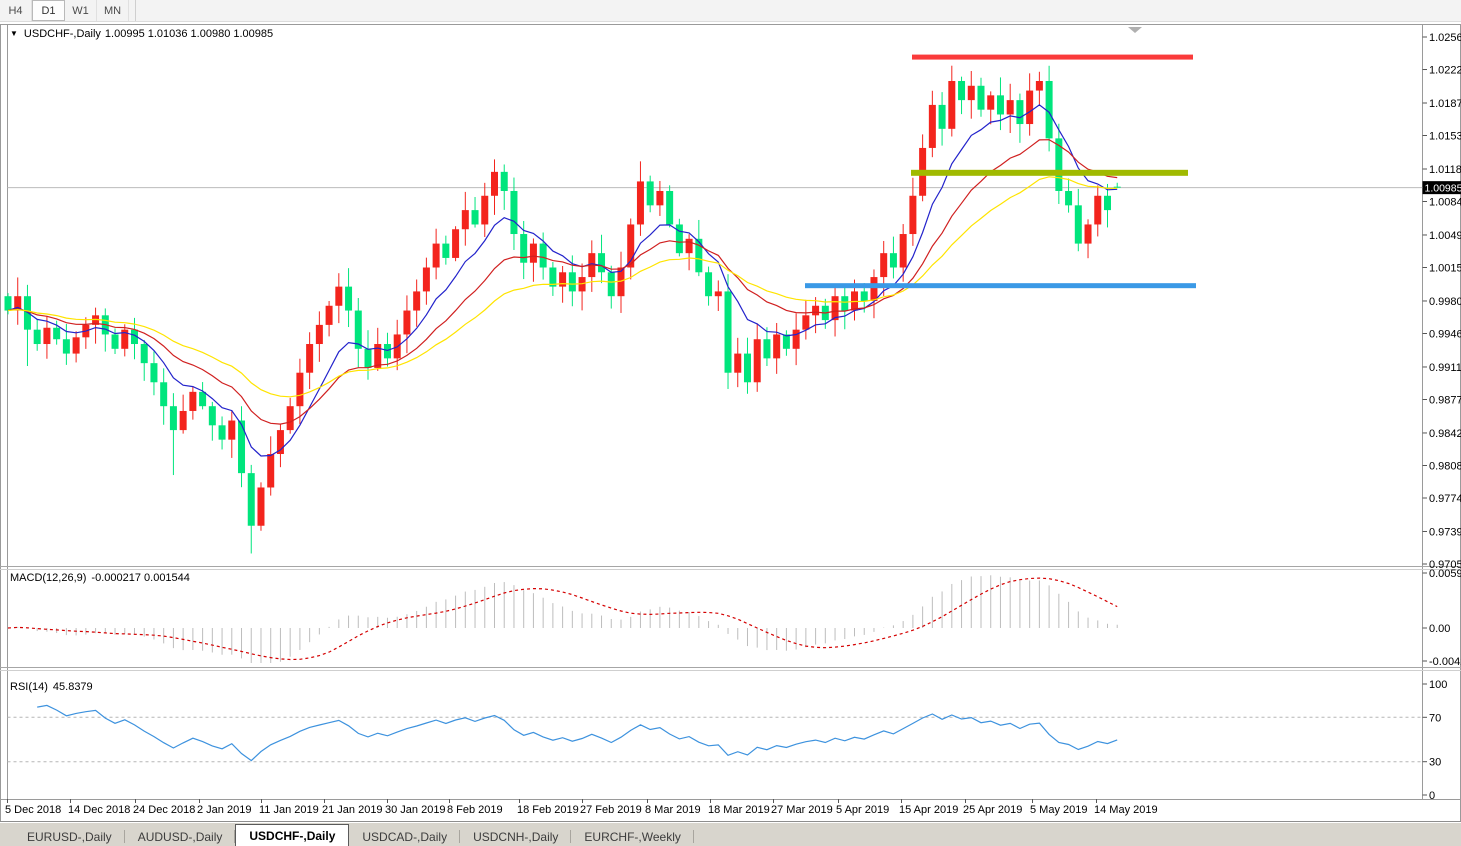 This screenshot has height=846, width=1461. Describe the element at coordinates (81, 10) in the screenshot. I see `timeframe-button-w1: W1` at that location.